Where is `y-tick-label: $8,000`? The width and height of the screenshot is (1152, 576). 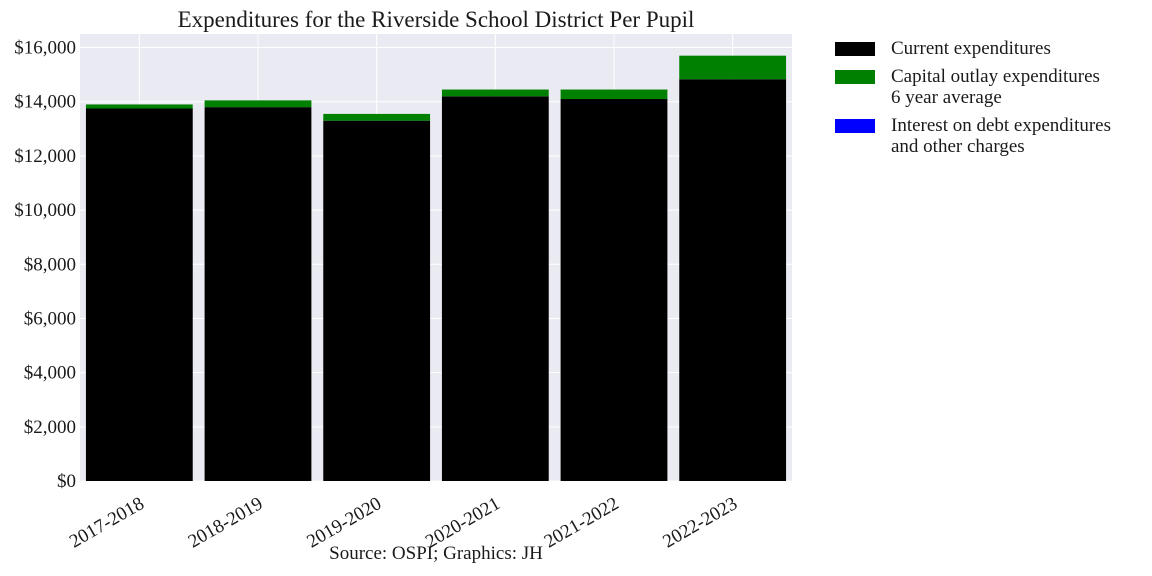 y-tick-label: $8,000 is located at coordinates (50, 264).